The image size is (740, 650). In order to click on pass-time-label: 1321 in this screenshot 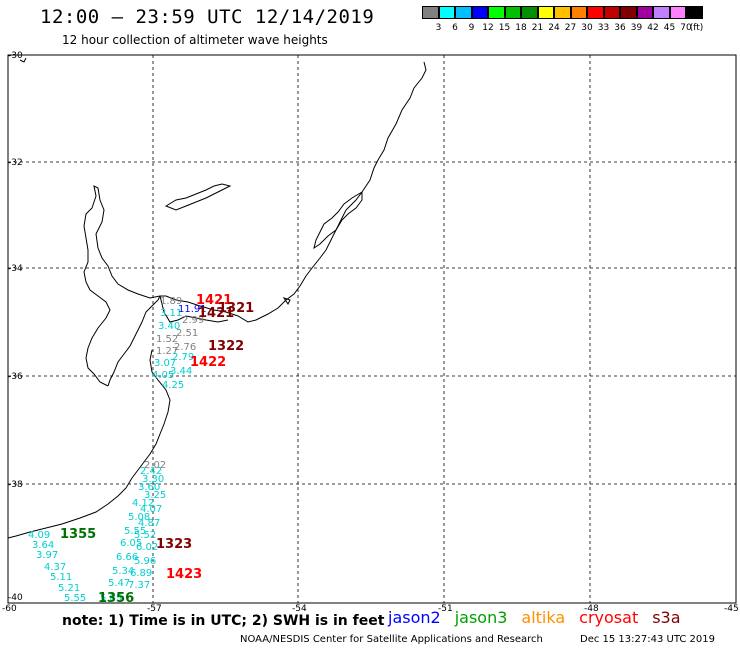, I will do `click(236, 308)`.